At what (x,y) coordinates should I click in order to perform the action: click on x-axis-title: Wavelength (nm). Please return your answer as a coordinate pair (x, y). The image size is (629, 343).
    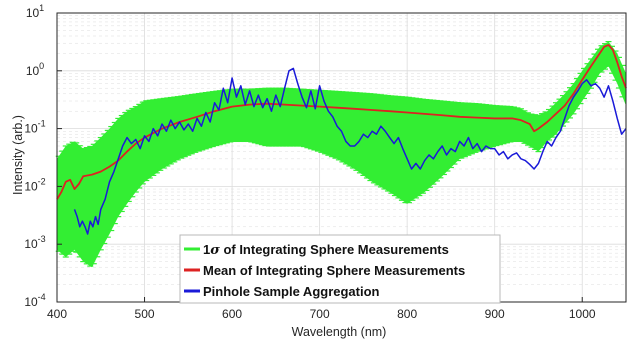
    Looking at the image, I should click on (339, 332).